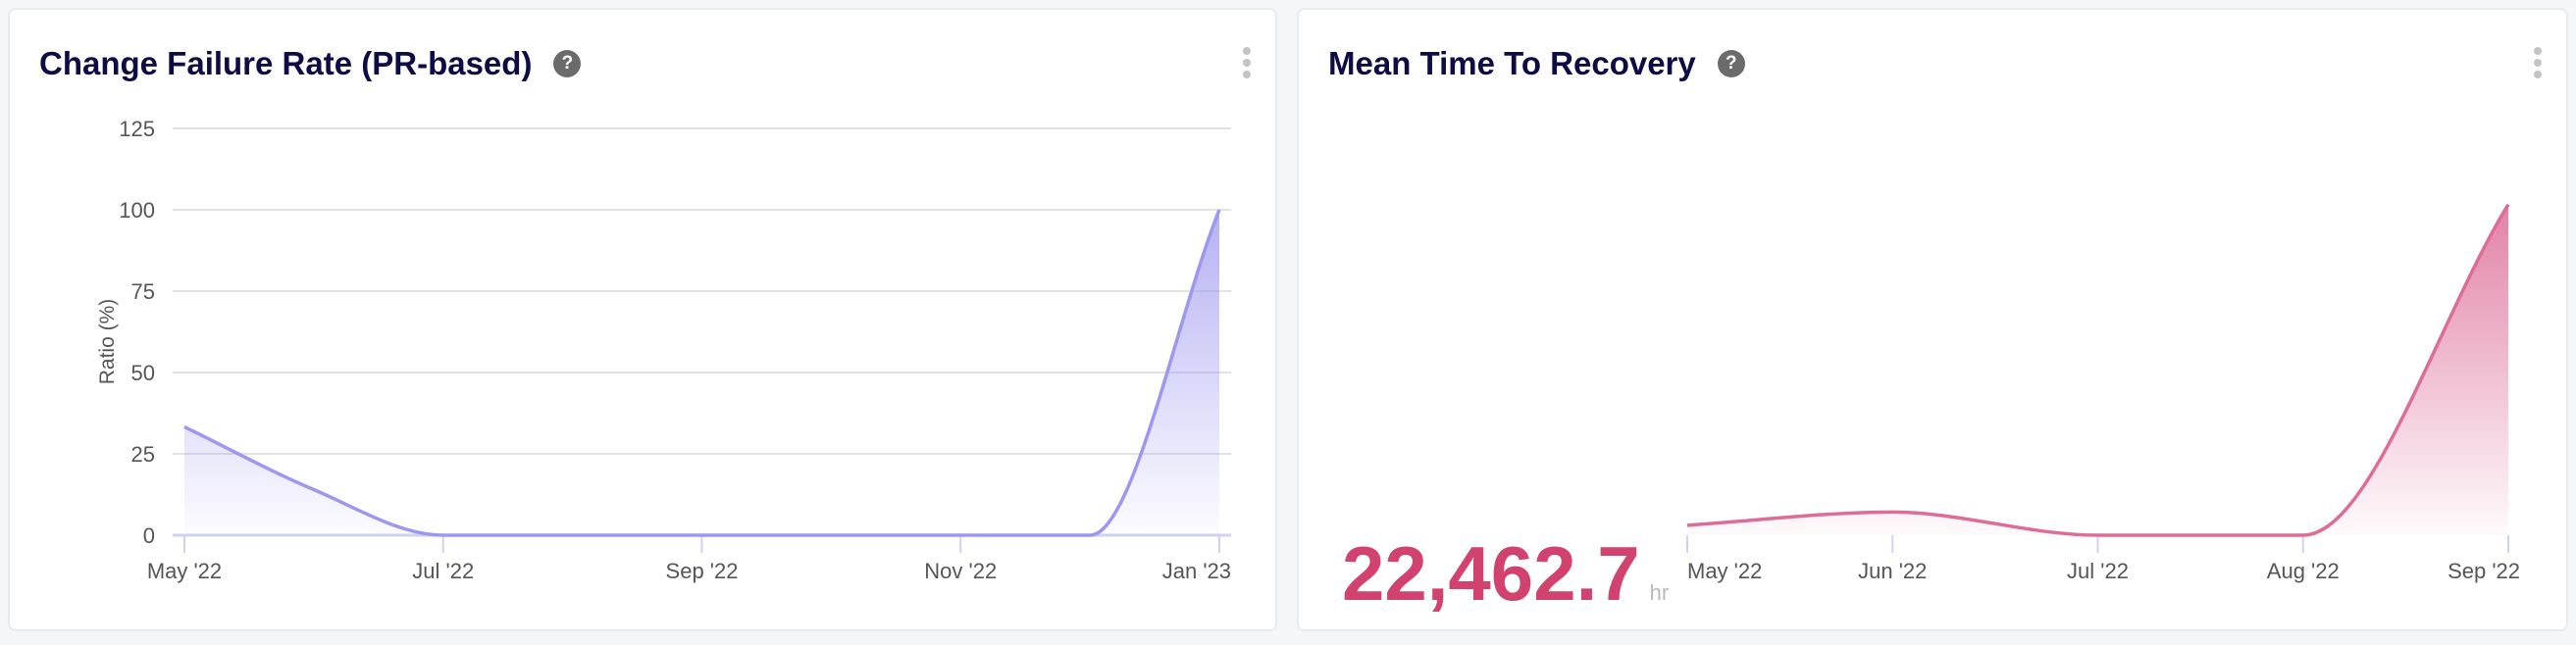  What do you see at coordinates (143, 373) in the screenshot?
I see `y-tick-label: 50` at bounding box center [143, 373].